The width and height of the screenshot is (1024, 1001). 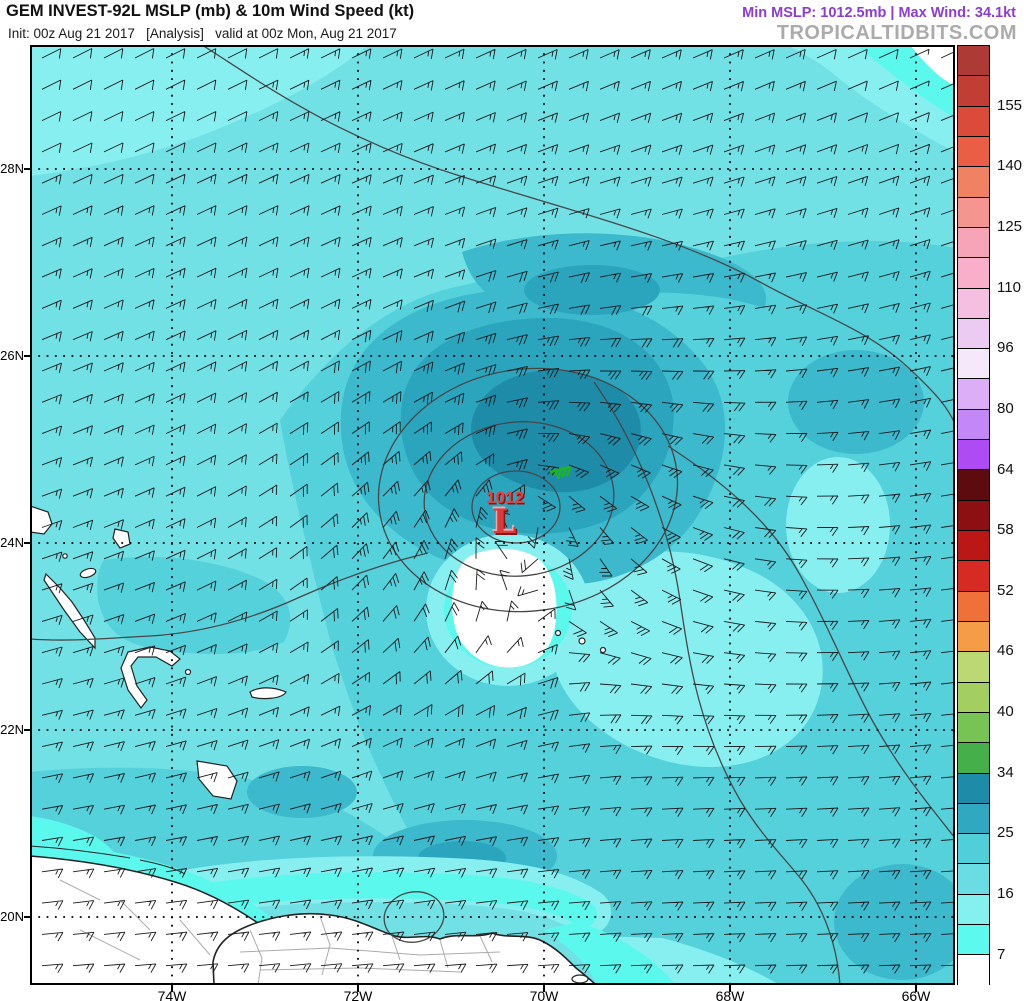 What do you see at coordinates (896, 33) in the screenshot?
I see `tropicaltidbits-watermark: TROPICALTIDBITS.COM` at bounding box center [896, 33].